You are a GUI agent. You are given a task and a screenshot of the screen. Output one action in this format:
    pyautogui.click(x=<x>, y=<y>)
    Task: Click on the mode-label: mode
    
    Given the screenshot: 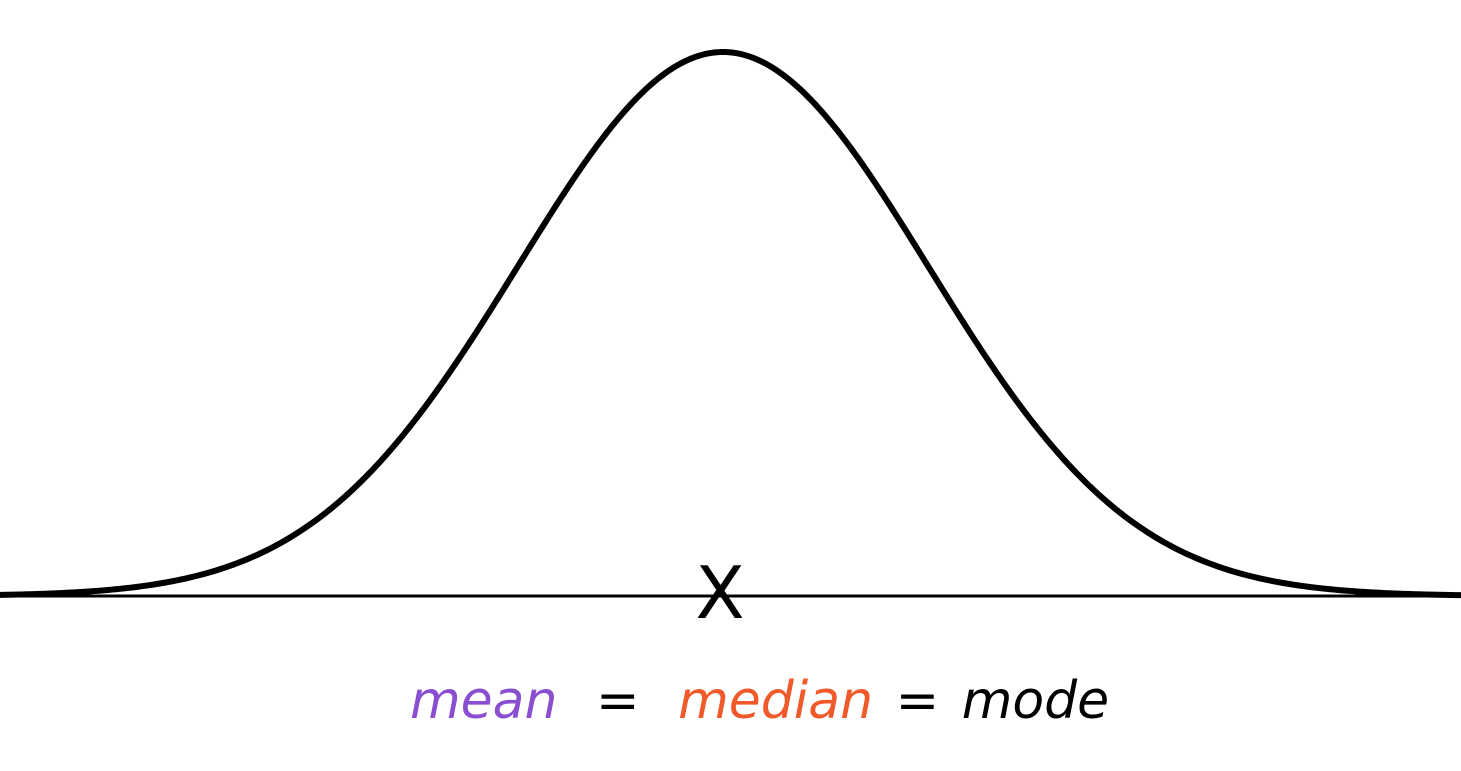 What is the action you would take?
    pyautogui.click(x=1035, y=701)
    